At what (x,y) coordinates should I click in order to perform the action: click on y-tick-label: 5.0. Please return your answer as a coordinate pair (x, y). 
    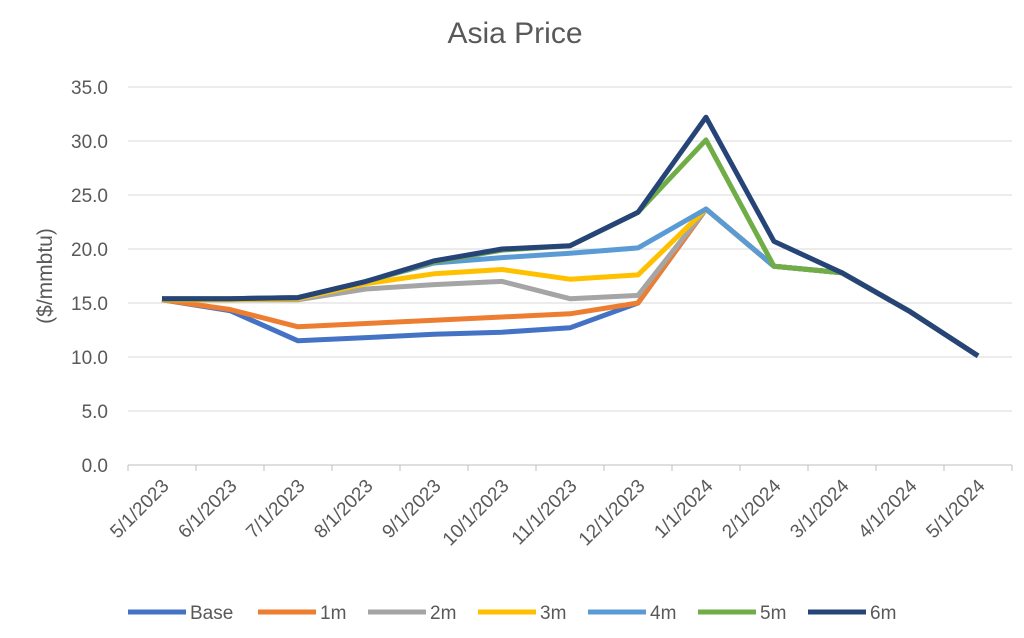
    Looking at the image, I should click on (95, 412).